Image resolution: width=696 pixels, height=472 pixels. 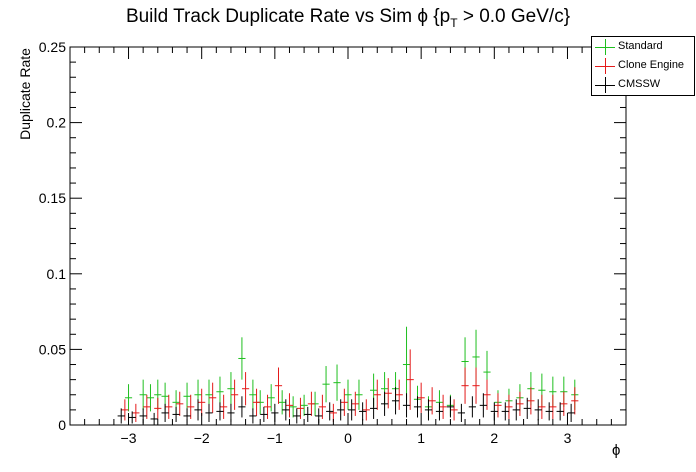 What do you see at coordinates (350, 385) in the screenshot?
I see `series-clone-engine` at bounding box center [350, 385].